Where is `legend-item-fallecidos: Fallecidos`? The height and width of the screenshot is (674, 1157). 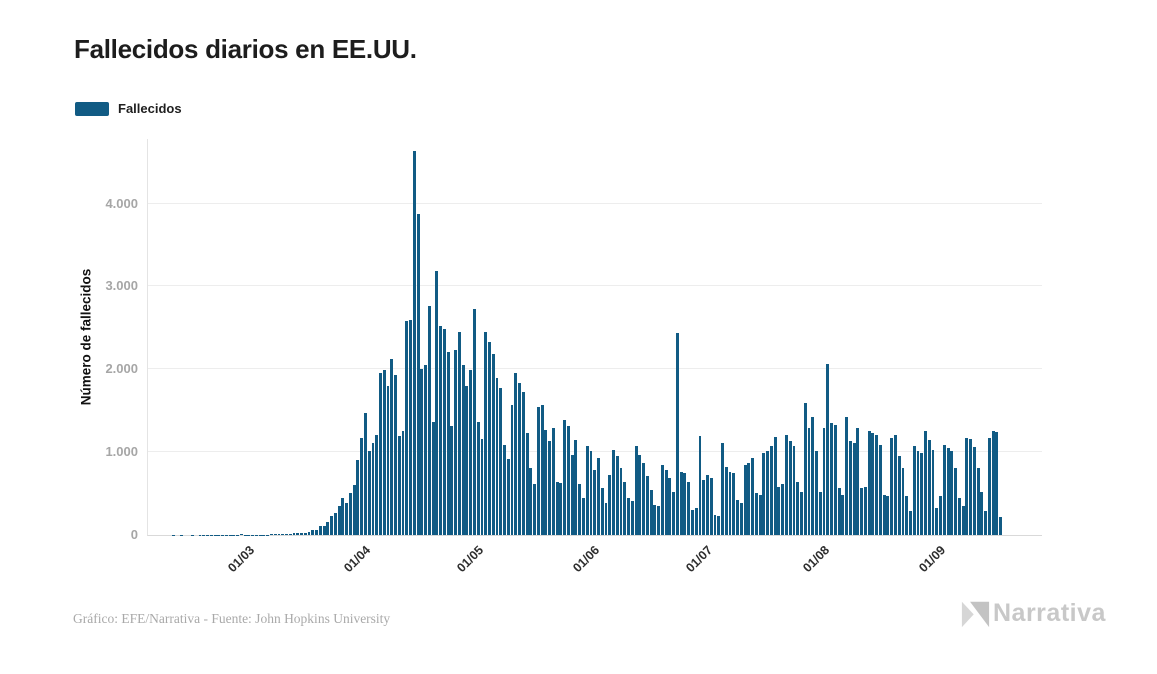
legend-item-fallecidos: Fallecidos is located at coordinates (128, 108).